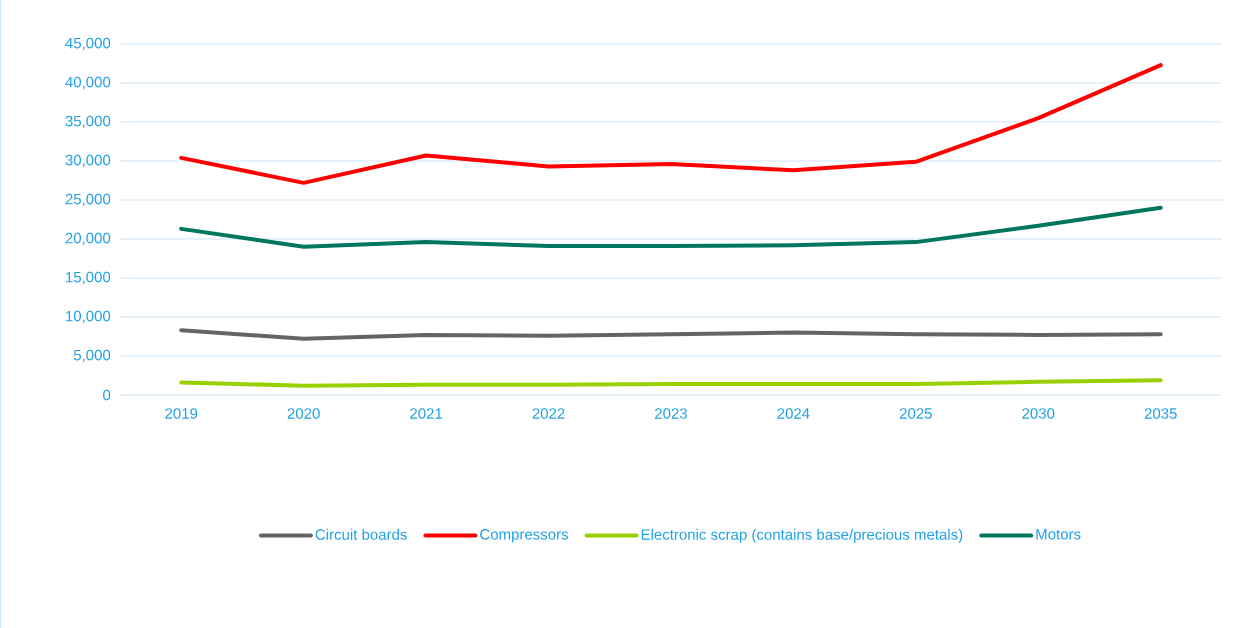 Image resolution: width=1237 pixels, height=628 pixels. Describe the element at coordinates (181, 413) in the screenshot. I see `x-tick-label: 2019` at that location.